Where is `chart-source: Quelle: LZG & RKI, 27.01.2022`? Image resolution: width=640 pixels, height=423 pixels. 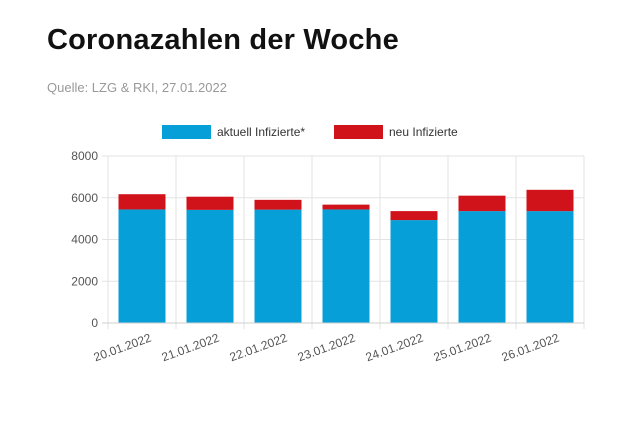 chart-source: Quelle: LZG & RKI, 27.01.2022 is located at coordinates (137, 87).